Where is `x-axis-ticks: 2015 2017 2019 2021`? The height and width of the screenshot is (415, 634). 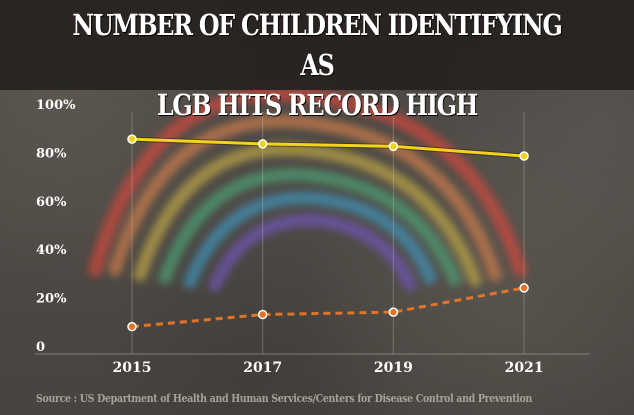
x-axis-ticks: 2015 2017 2019 2021 is located at coordinates (328, 368).